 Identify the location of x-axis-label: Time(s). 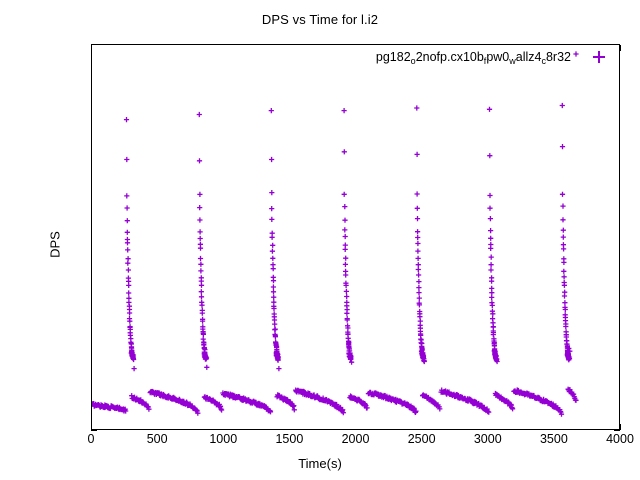
(320, 463).